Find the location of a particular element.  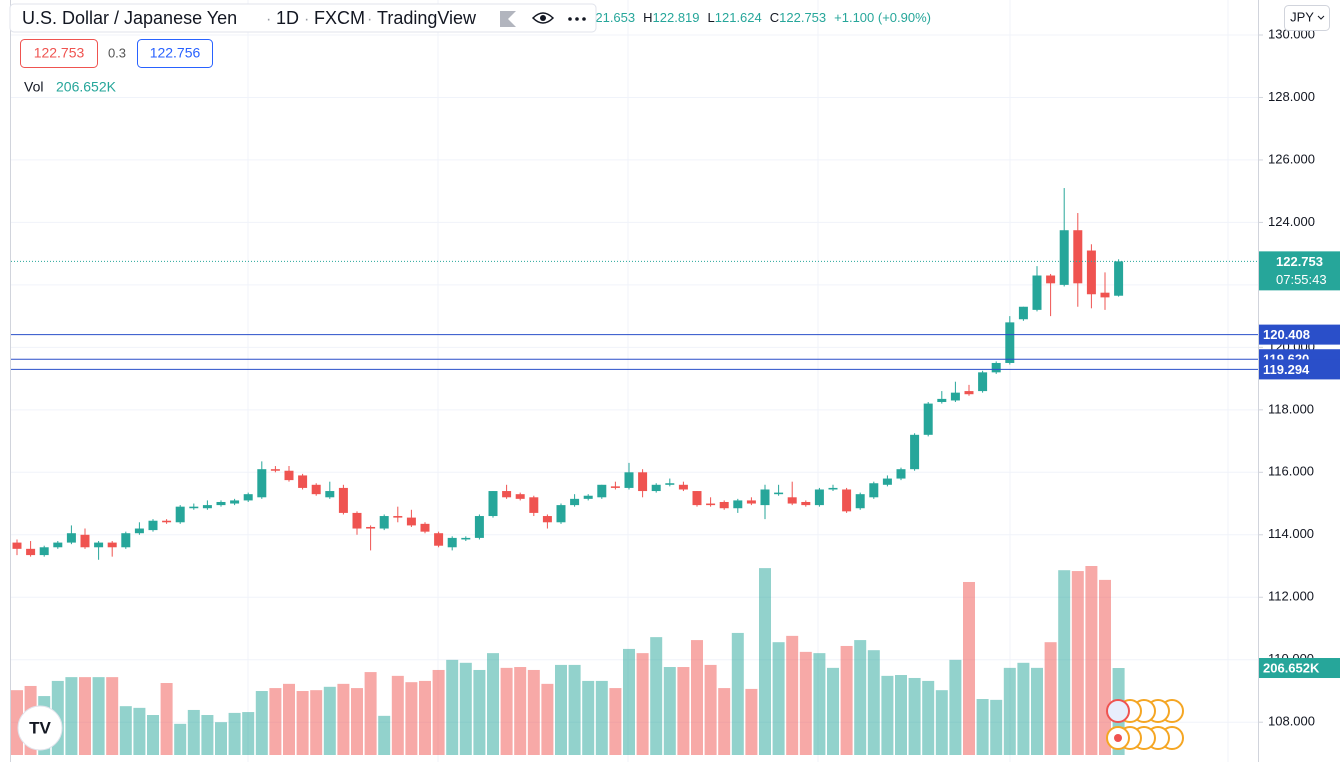

symbol-title: U.S. Dollar / Japanese Yen is located at coordinates (129, 18).